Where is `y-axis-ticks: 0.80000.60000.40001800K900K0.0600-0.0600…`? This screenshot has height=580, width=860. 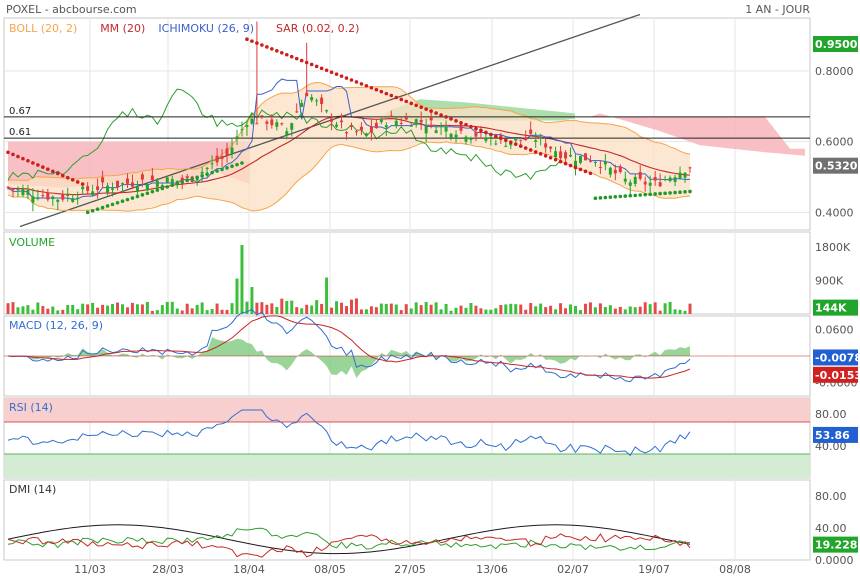
y-axis-ticks: 0.80000.60000.40001800K900K0.0600-0.0600… is located at coordinates (836, 316).